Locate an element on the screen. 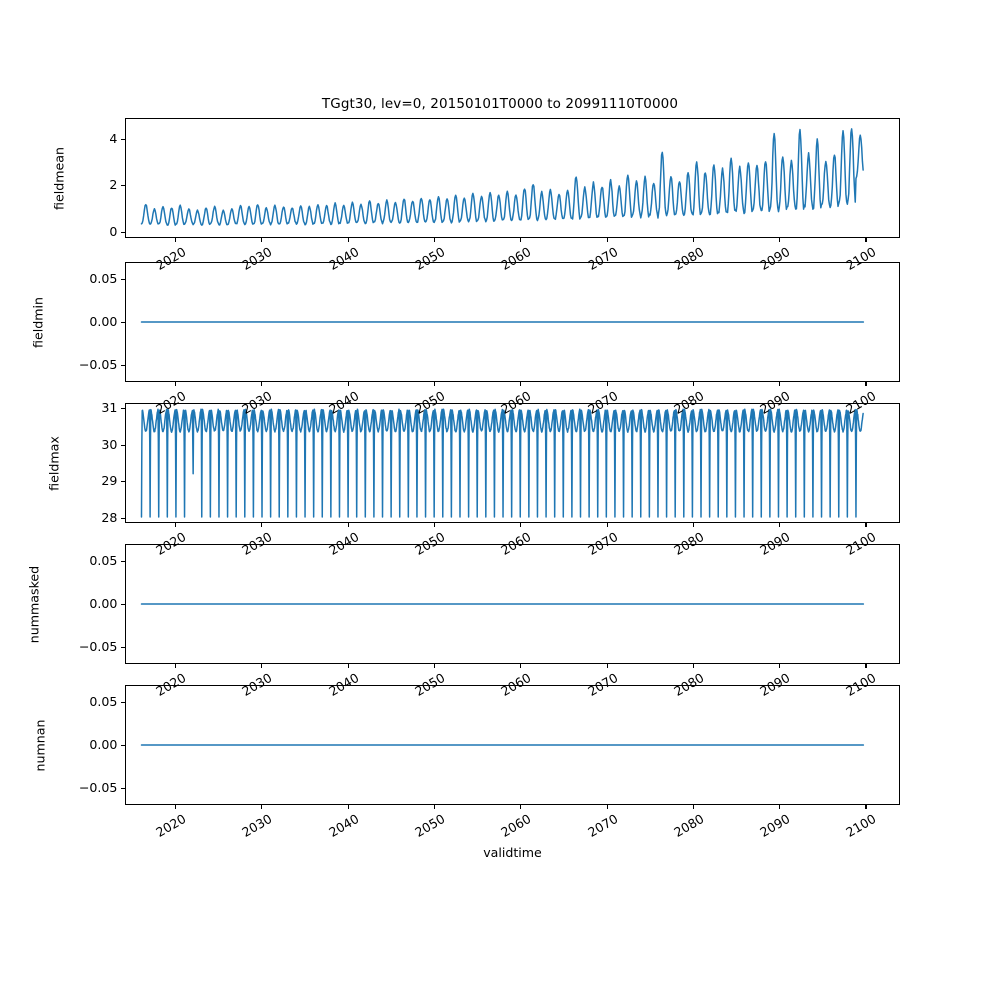  ylabel-fieldmax: fieldmax is located at coordinates (54, 463).